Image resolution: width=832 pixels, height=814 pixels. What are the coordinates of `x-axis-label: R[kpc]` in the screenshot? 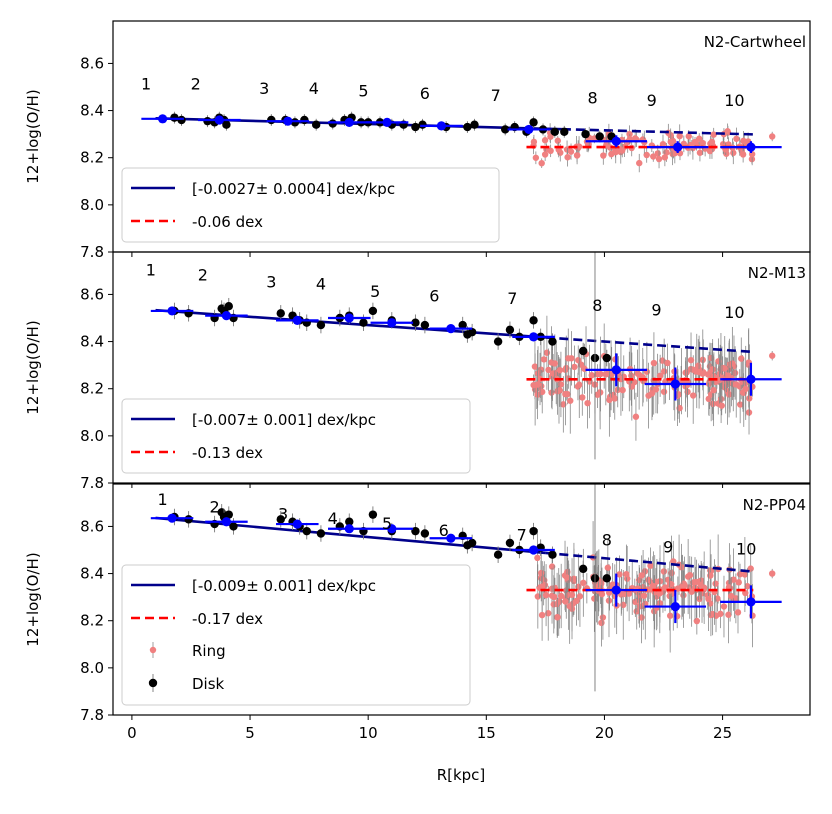 It's located at (461, 775).